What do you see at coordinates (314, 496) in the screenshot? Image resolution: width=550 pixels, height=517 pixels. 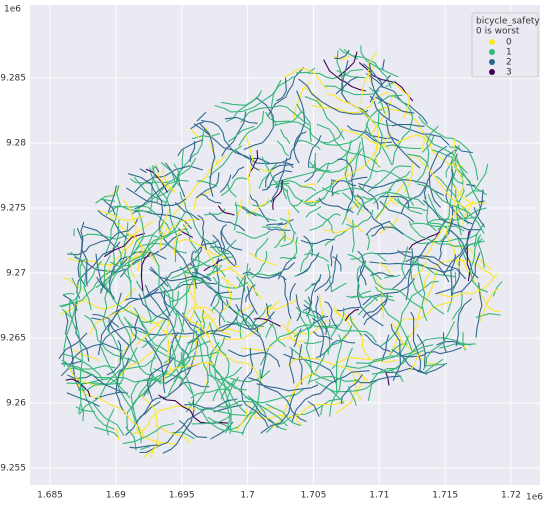 I see `x-tick-label: 1.705` at bounding box center [314, 496].